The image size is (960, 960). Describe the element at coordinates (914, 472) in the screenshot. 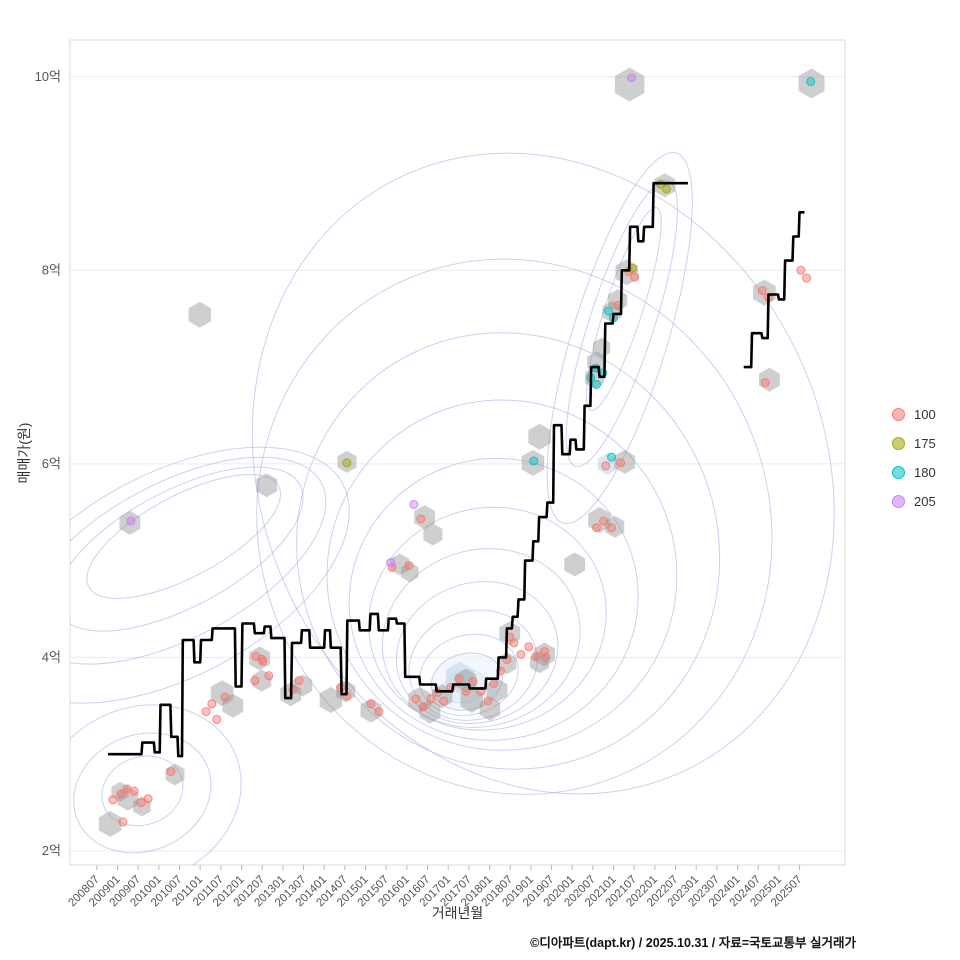

I see `legend-item-180: 180` at that location.